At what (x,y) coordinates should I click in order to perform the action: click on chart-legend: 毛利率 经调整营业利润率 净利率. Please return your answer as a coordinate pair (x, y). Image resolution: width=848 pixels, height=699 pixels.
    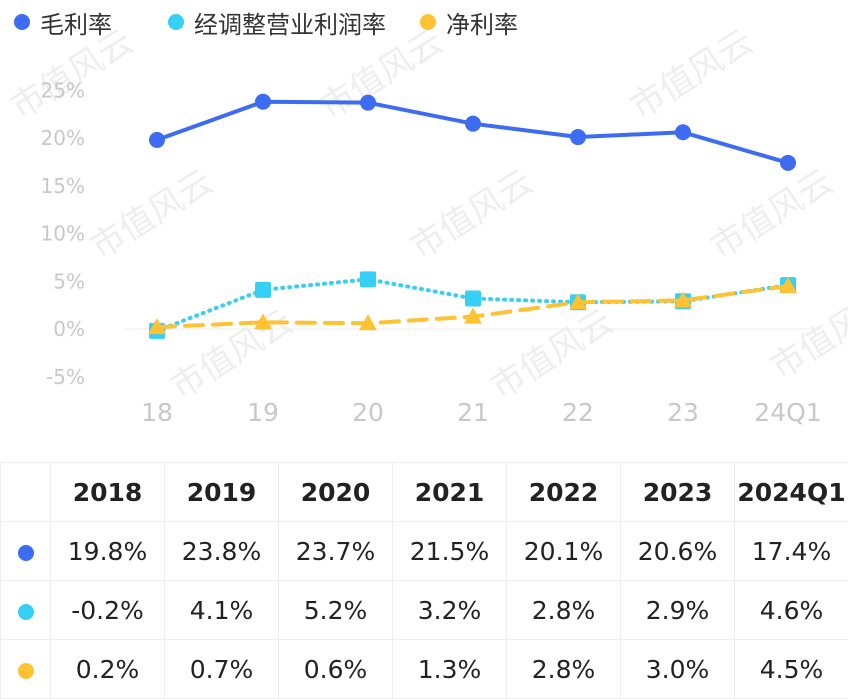
    Looking at the image, I should click on (424, 22).